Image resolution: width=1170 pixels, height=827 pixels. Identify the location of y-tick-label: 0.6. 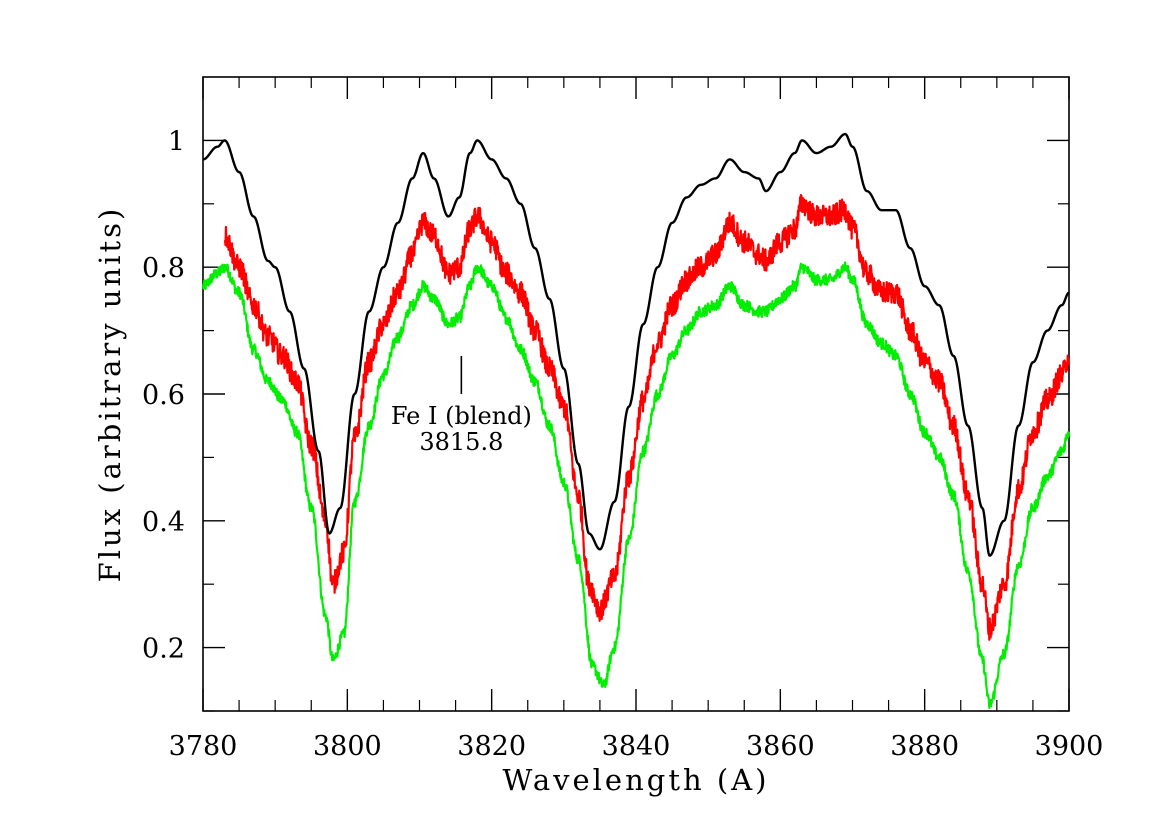
(163, 395).